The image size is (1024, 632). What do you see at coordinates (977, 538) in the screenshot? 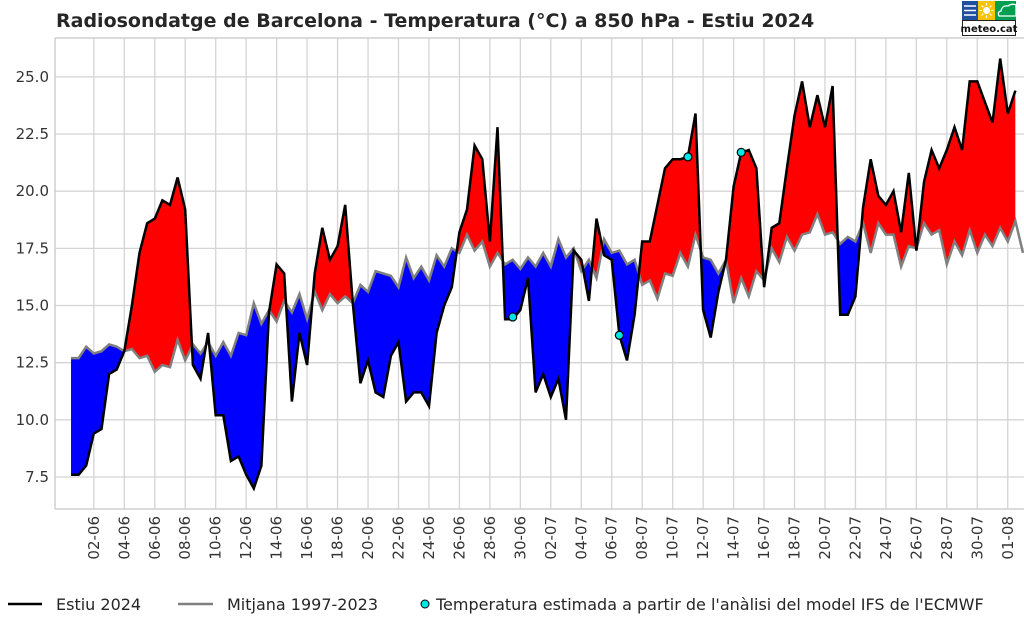
I see `x-tick-label: 30-07` at bounding box center [977, 538].